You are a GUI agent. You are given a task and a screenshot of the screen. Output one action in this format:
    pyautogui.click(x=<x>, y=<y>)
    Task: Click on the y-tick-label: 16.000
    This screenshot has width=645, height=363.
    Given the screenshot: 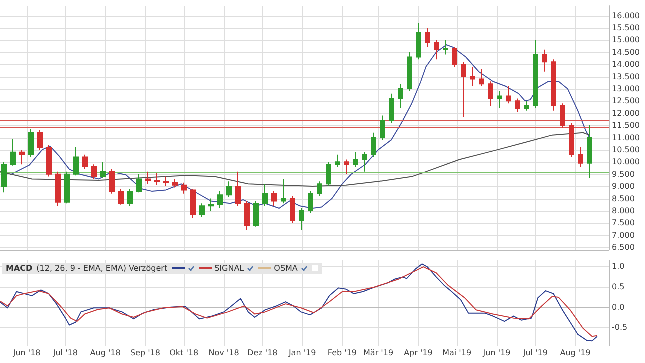 What is the action you would take?
    pyautogui.click(x=626, y=15)
    